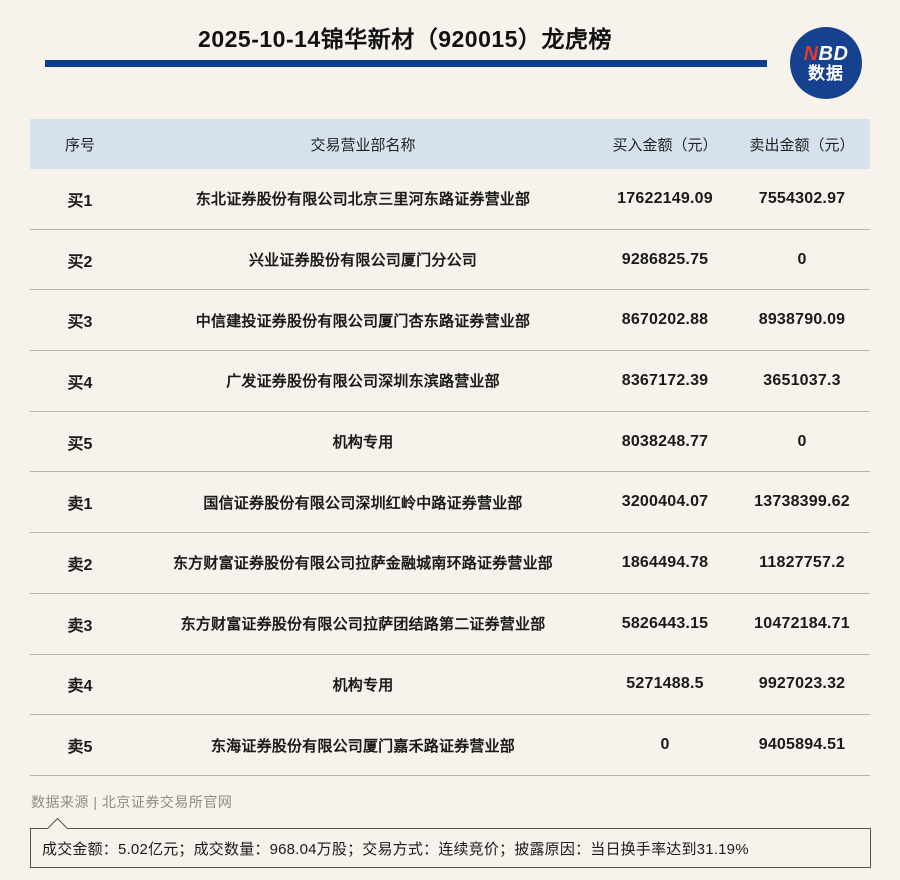 This screenshot has width=900, height=880. Describe the element at coordinates (802, 684) in the screenshot. I see `sell-amount-cell: 9927023.32` at that location.